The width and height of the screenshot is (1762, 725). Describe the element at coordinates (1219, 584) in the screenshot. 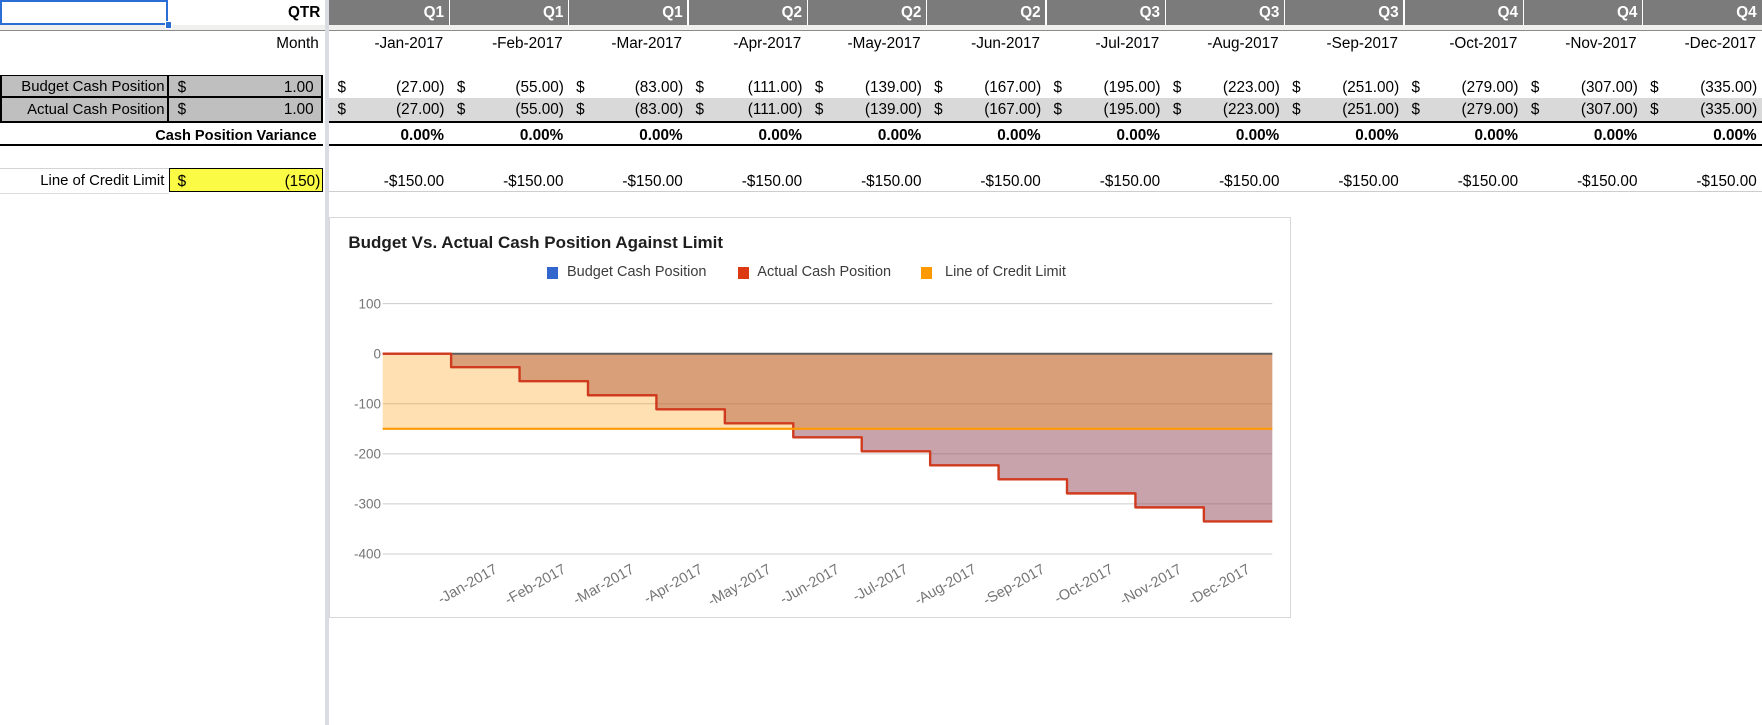

I see `svg-text: -Dec-2017` at that location.